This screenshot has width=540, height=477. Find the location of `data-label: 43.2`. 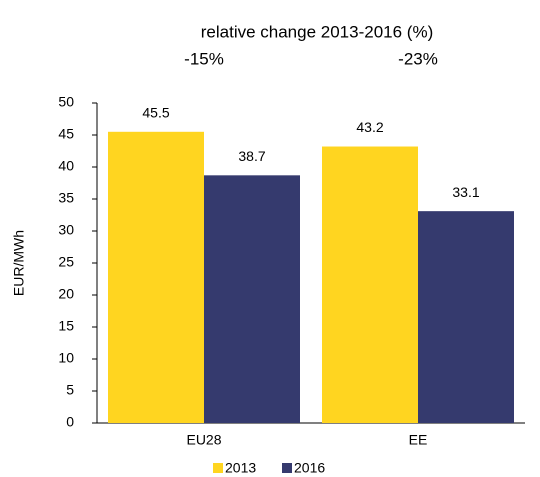

data-label: 43.2 is located at coordinates (369, 127).